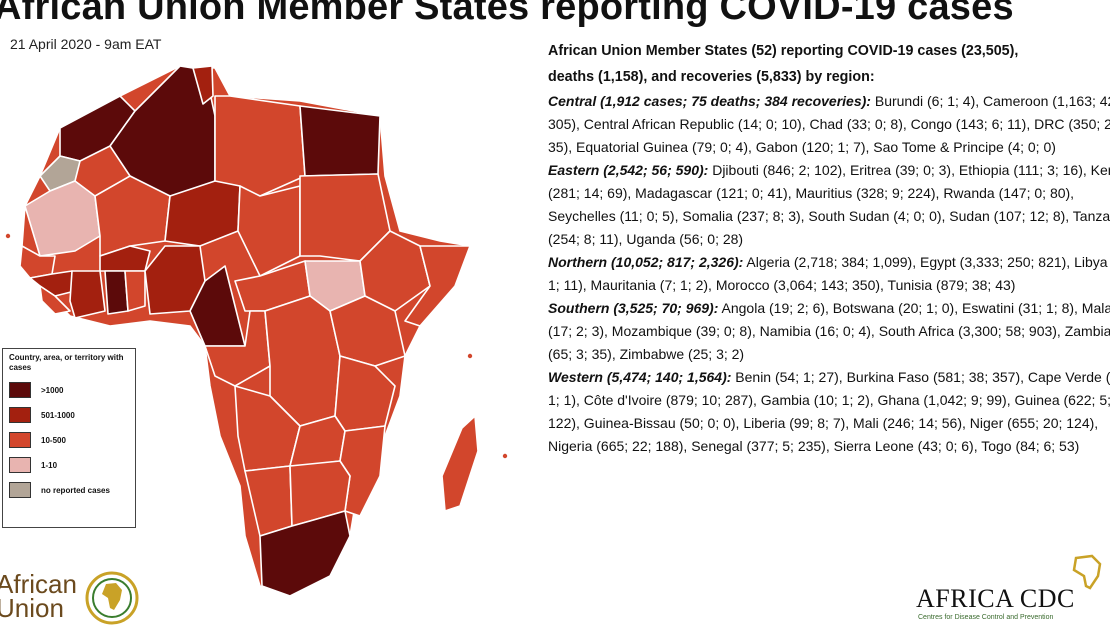 The image size is (1110, 632). I want to click on region-burkina-faso, so click(125, 258).